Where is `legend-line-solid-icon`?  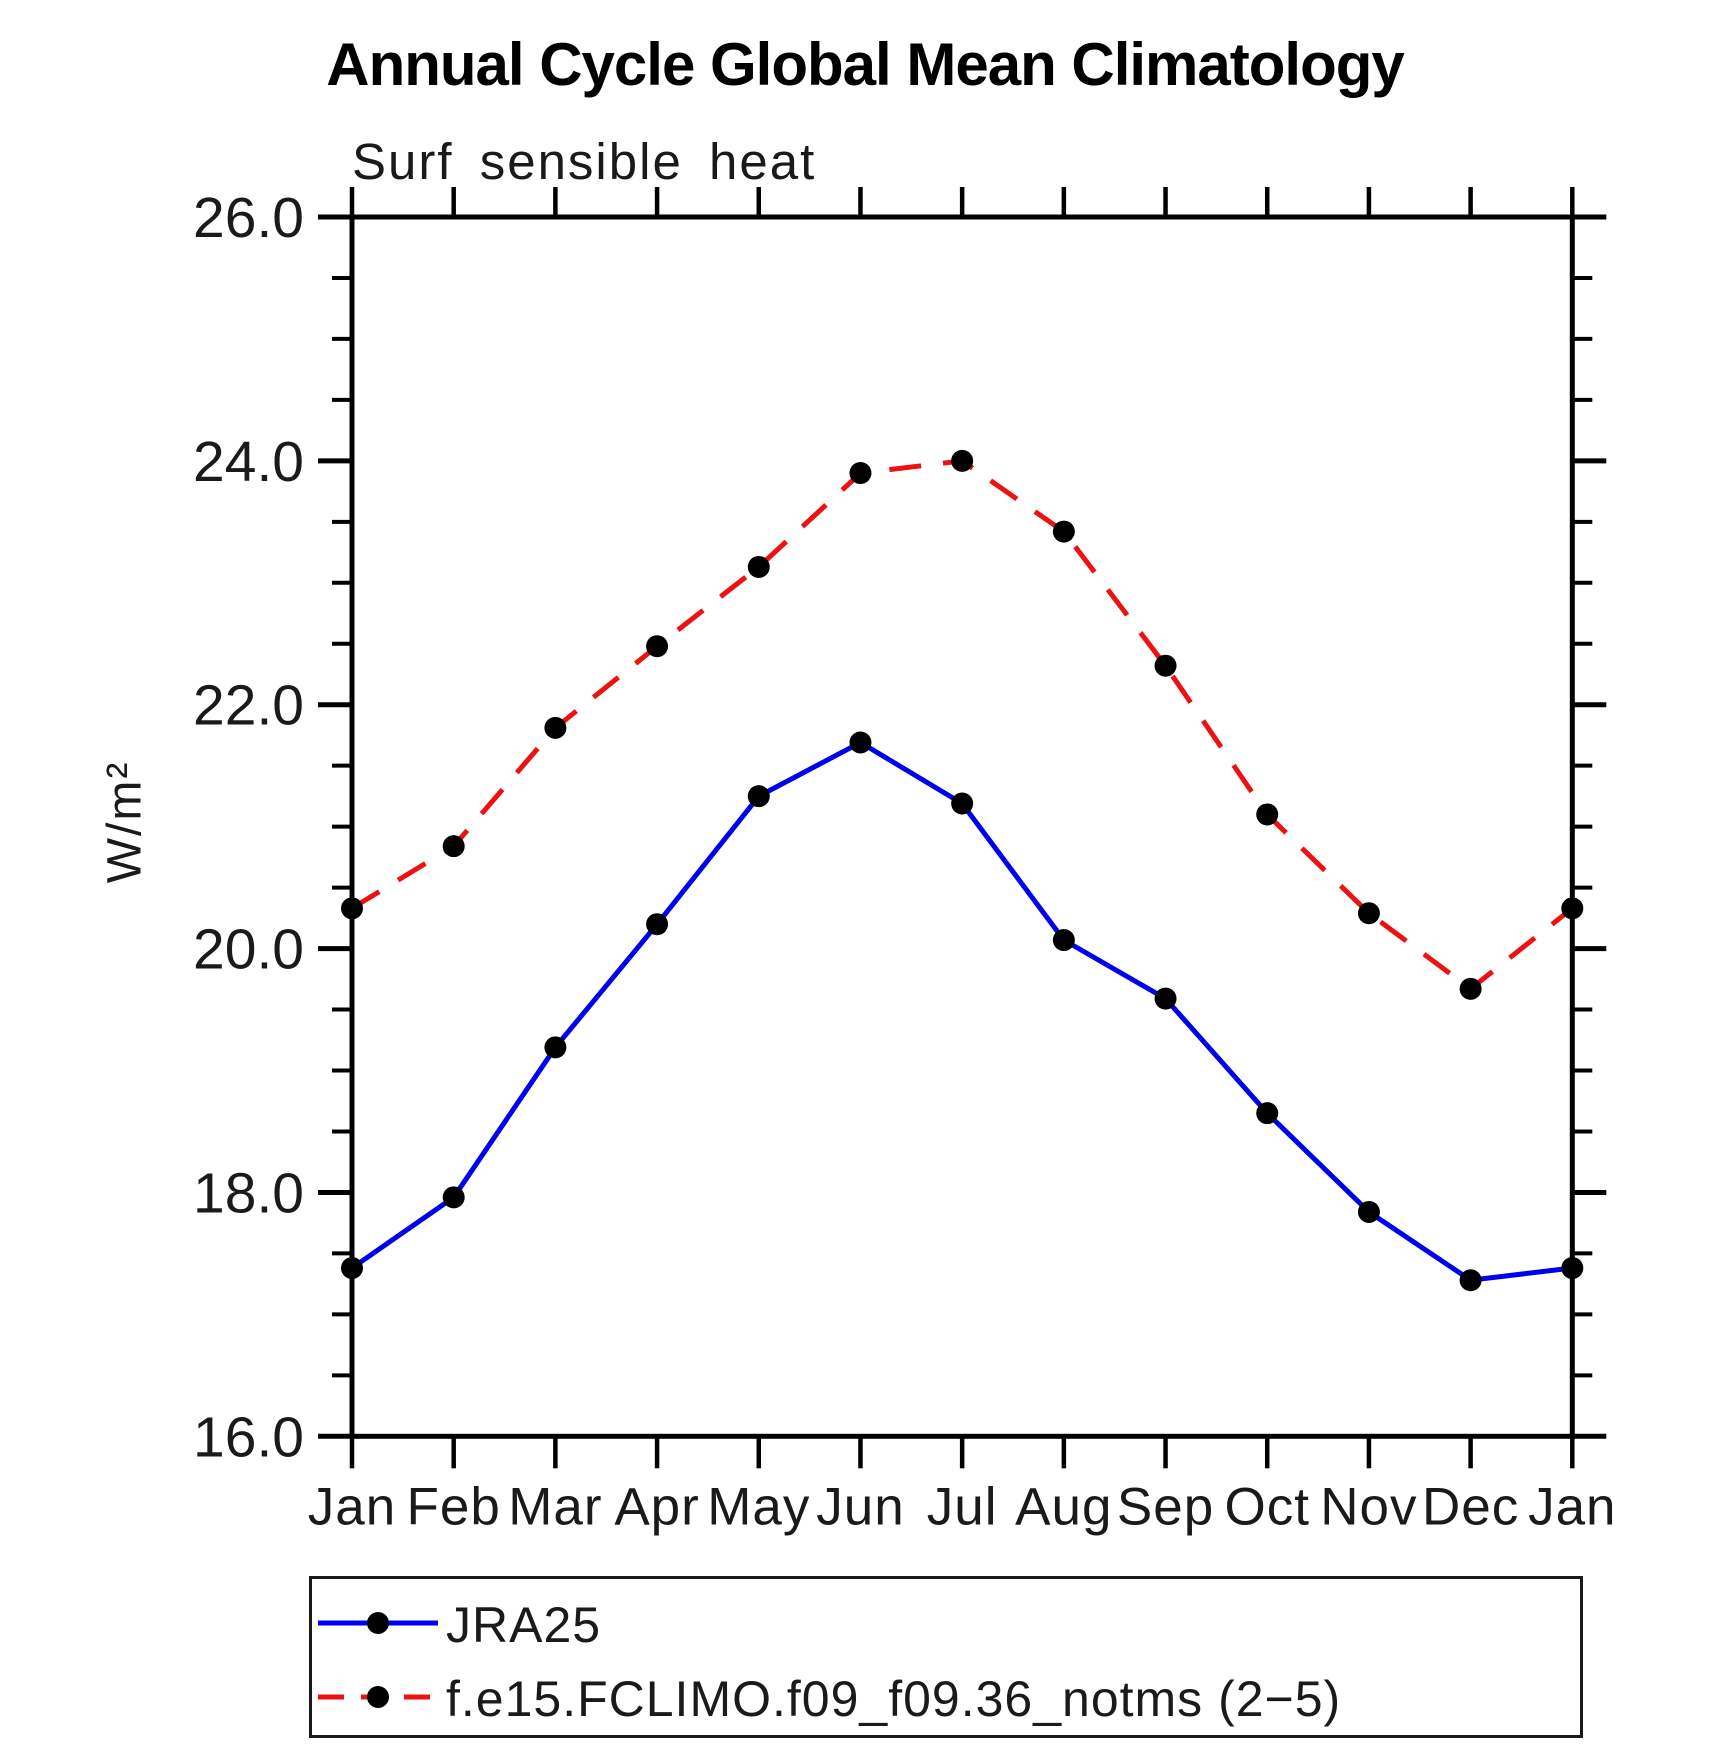
legend-line-solid-icon is located at coordinates (378, 1623).